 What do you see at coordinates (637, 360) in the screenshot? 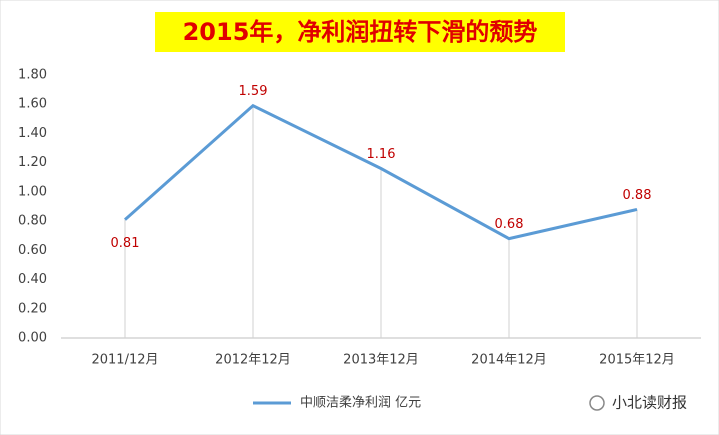
I see `x-tick-label: 2015年12月` at bounding box center [637, 360].